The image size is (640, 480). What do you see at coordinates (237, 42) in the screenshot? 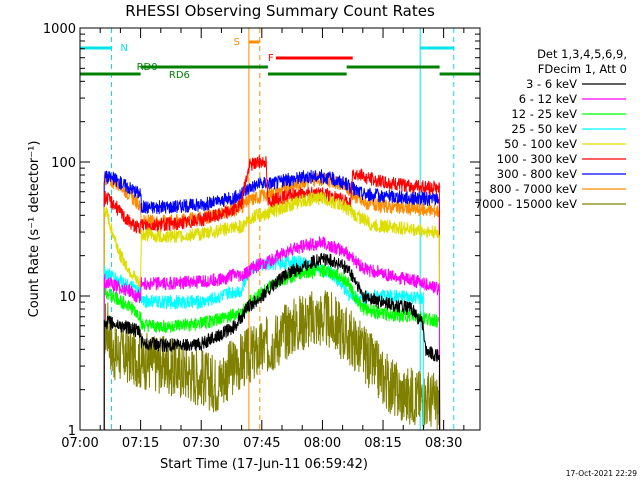
I see `saa-label: S` at bounding box center [237, 42].